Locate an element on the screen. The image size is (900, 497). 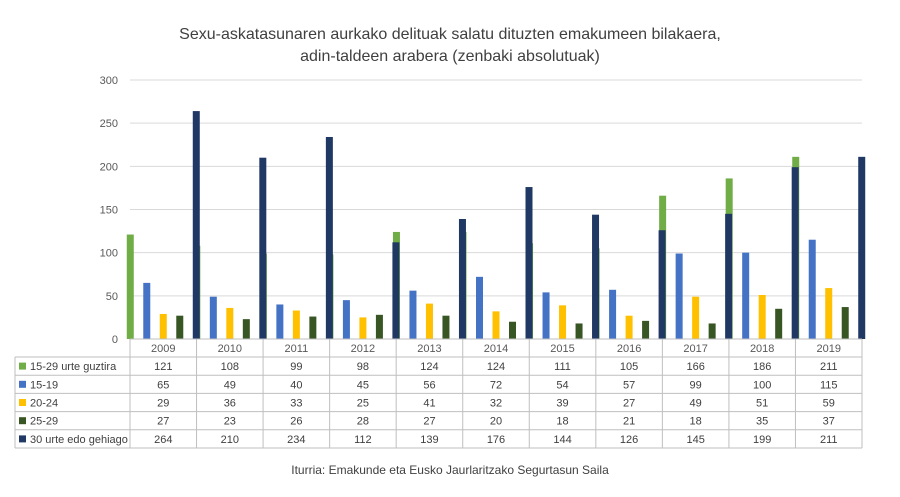
data-table-value: 121 is located at coordinates (163, 367).